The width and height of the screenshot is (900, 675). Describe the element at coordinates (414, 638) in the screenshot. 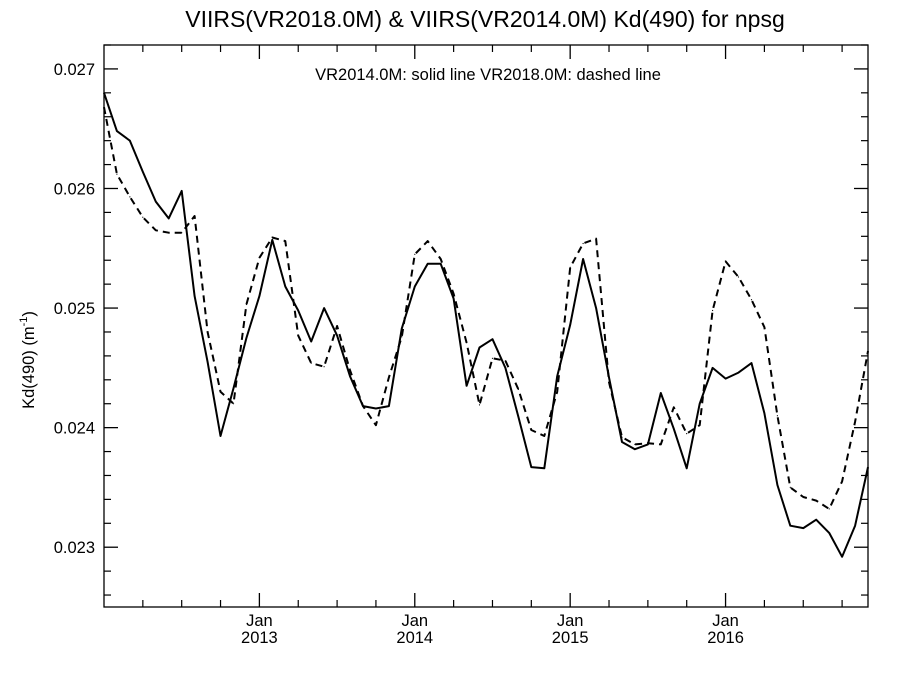

I see `x-tick-label-year: 2014` at that location.